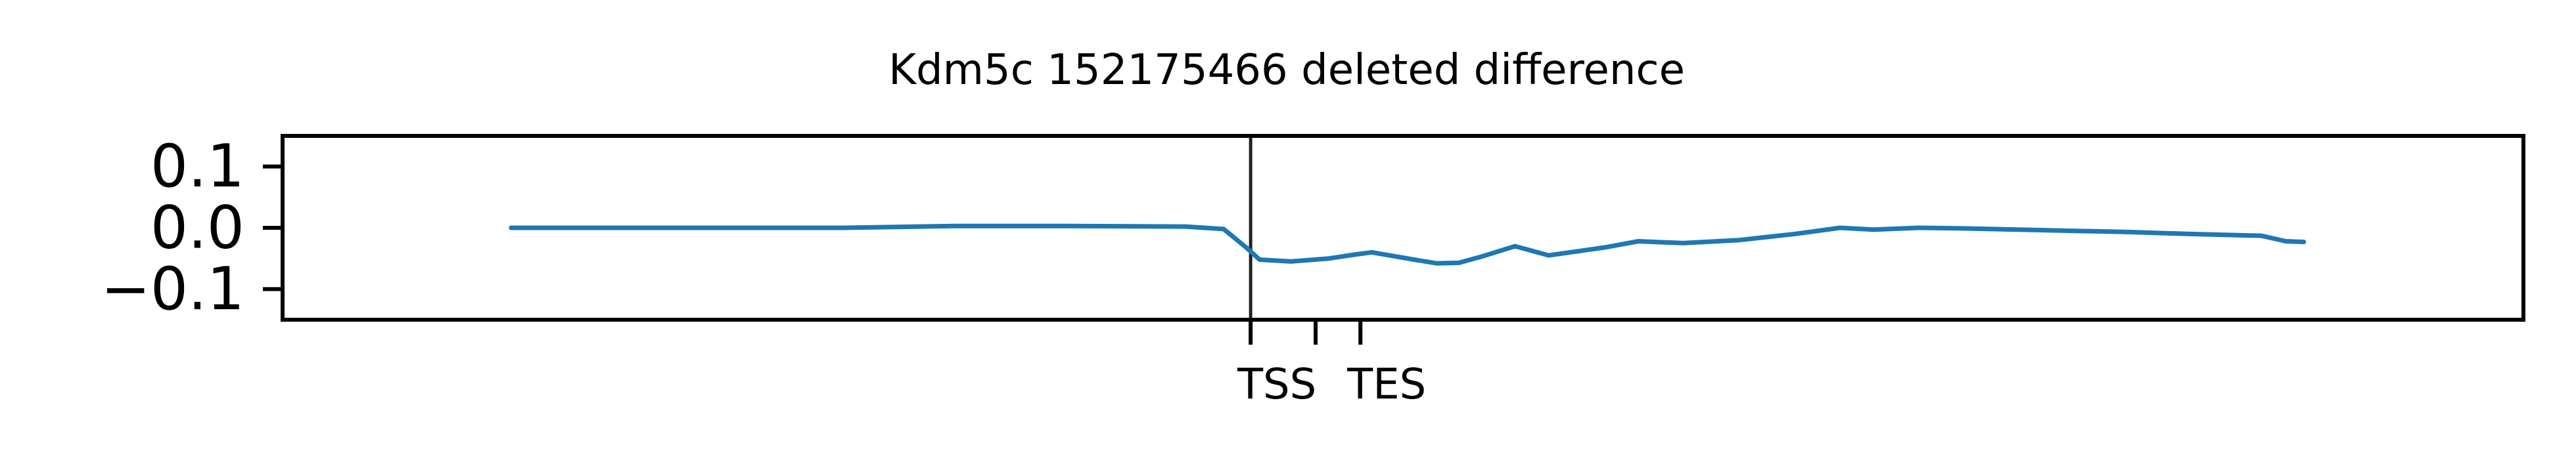 The width and height of the screenshot is (2576, 474). I want to click on series-line, so click(1408, 244).